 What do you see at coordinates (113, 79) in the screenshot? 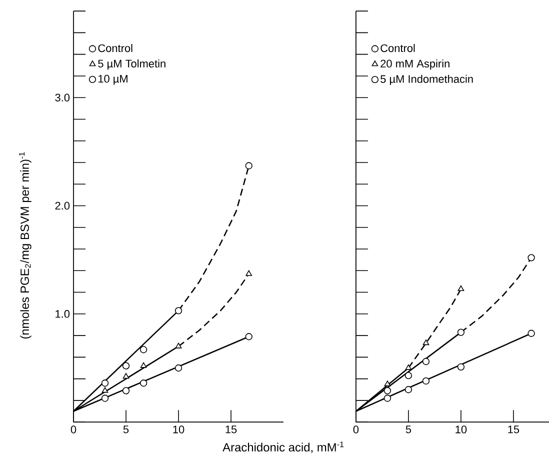
I see `legend-label: 10 µM` at bounding box center [113, 79].